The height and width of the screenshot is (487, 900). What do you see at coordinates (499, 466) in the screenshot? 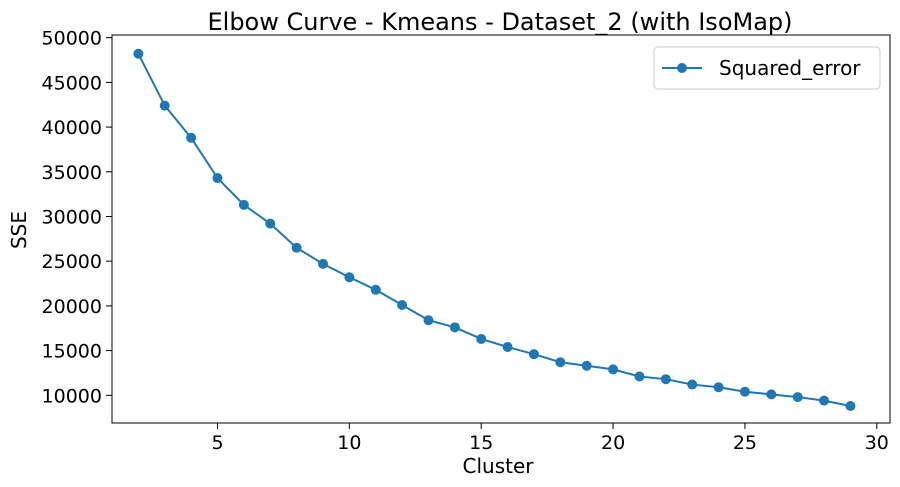
I see `x-axis-title: Cluster` at bounding box center [499, 466].